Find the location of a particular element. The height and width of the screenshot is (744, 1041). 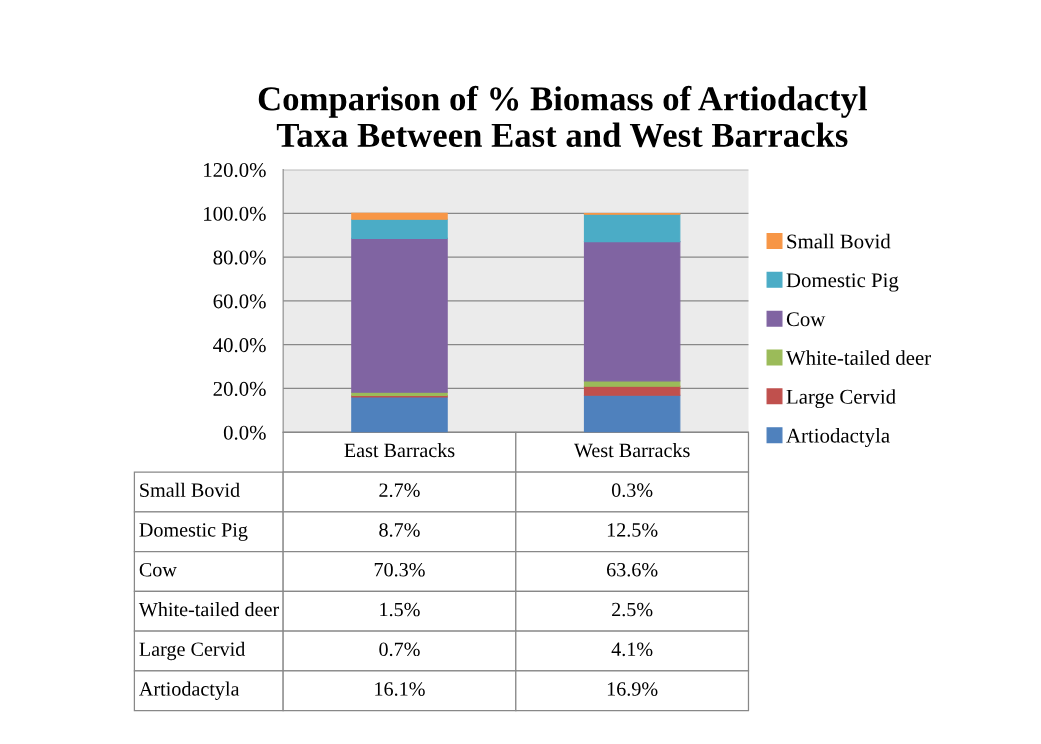

legend-label: Cow is located at coordinates (806, 319).